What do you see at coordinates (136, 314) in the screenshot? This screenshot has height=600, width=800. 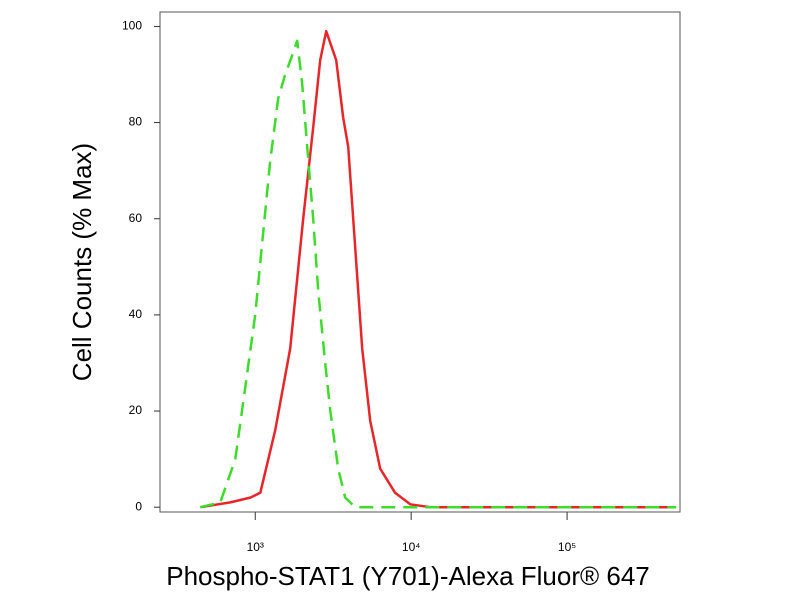 I see `y-tick-label: 40` at bounding box center [136, 314].